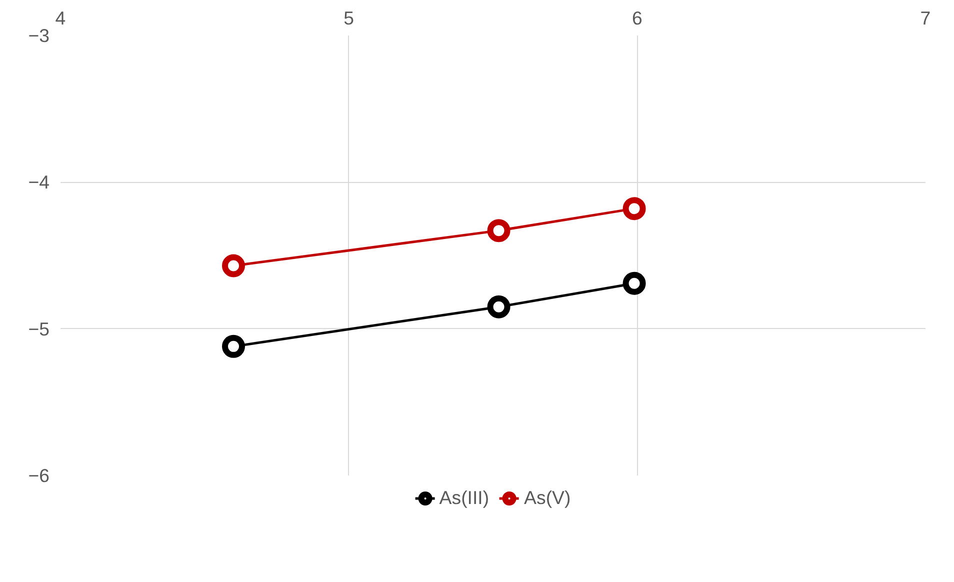  I want to click on y-tick-label: −3, so click(39, 35).